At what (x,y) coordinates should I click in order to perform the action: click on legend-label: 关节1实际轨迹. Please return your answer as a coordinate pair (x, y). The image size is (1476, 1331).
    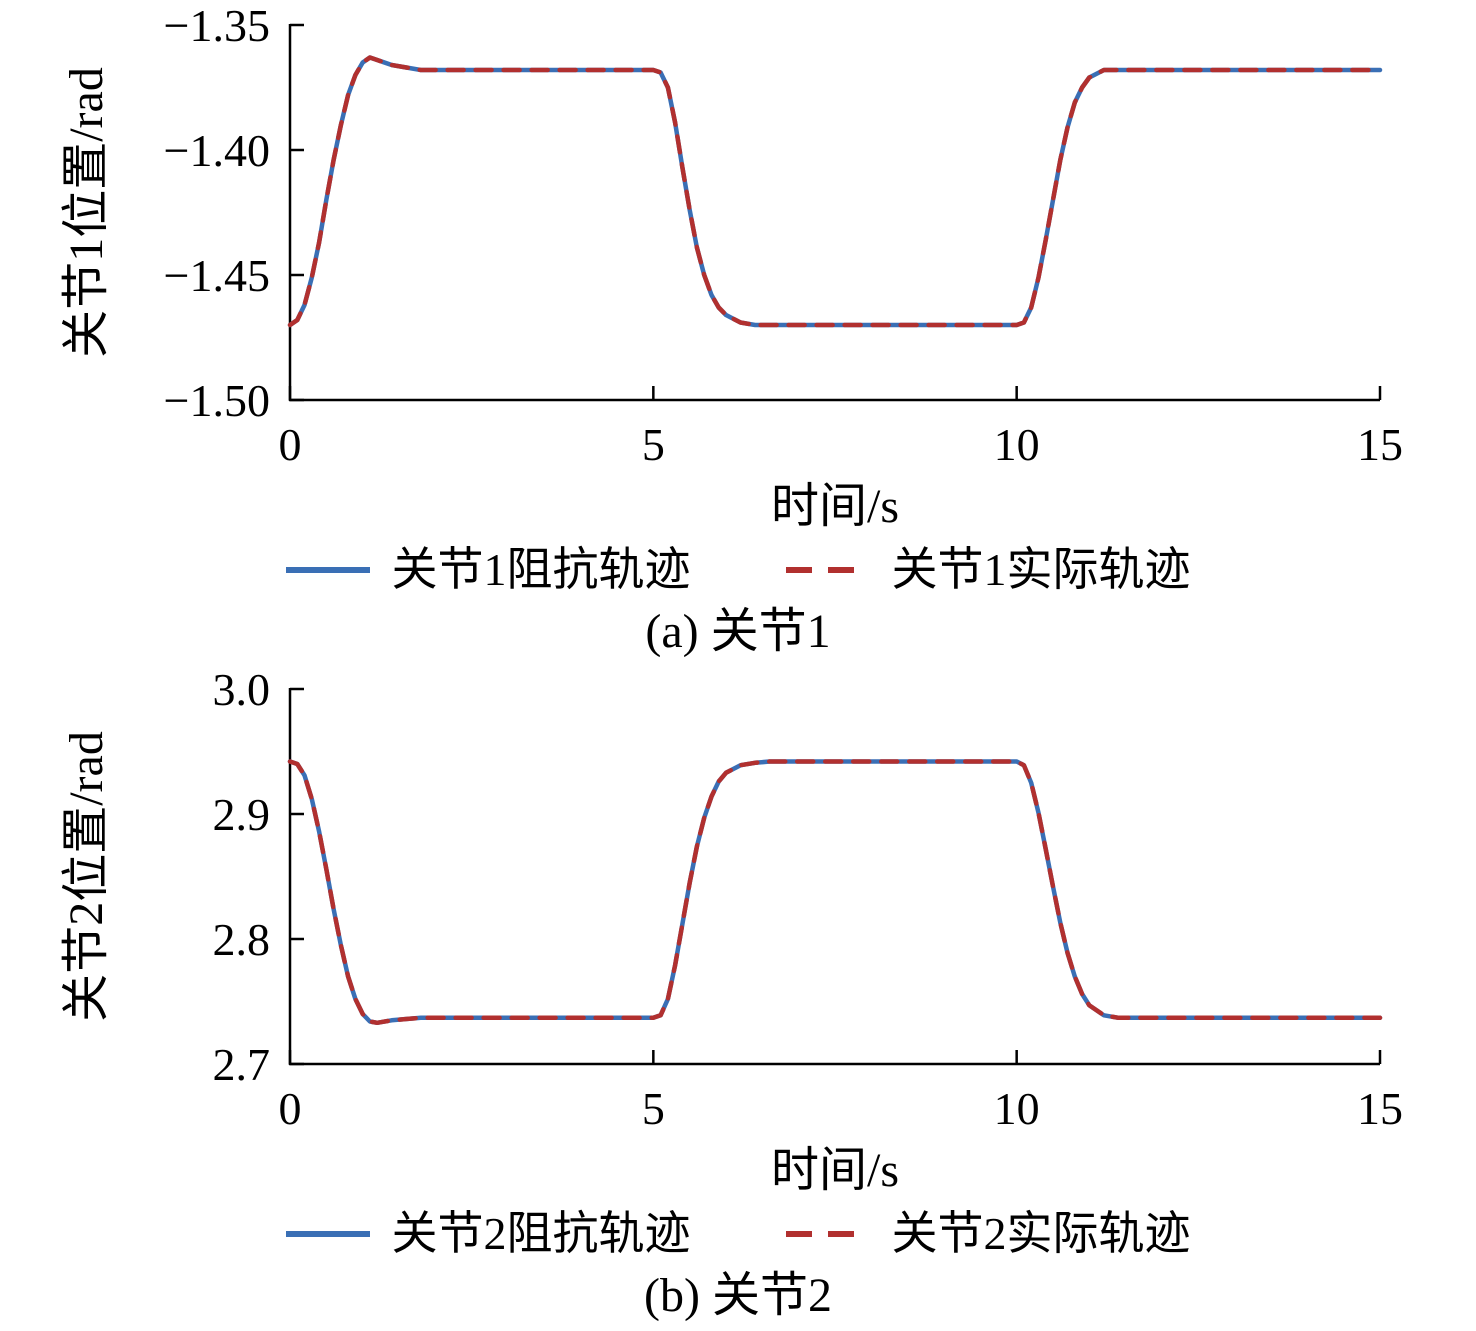
    Looking at the image, I should click on (1041, 569).